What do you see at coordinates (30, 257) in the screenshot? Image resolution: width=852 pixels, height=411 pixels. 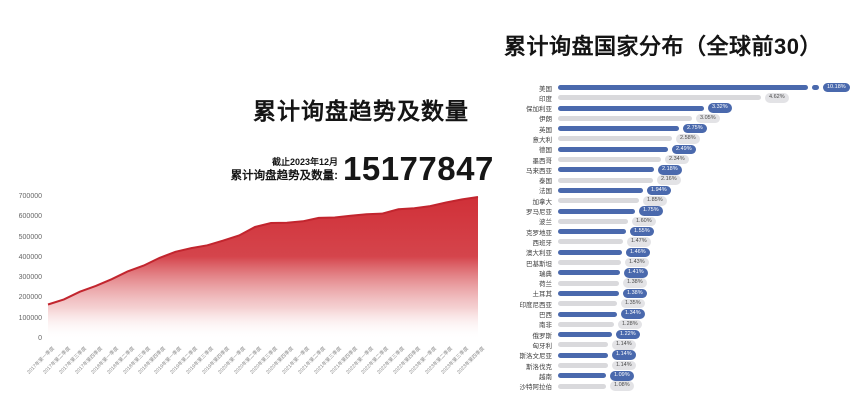 I see `y-tick-label: 400000` at bounding box center [30, 257].